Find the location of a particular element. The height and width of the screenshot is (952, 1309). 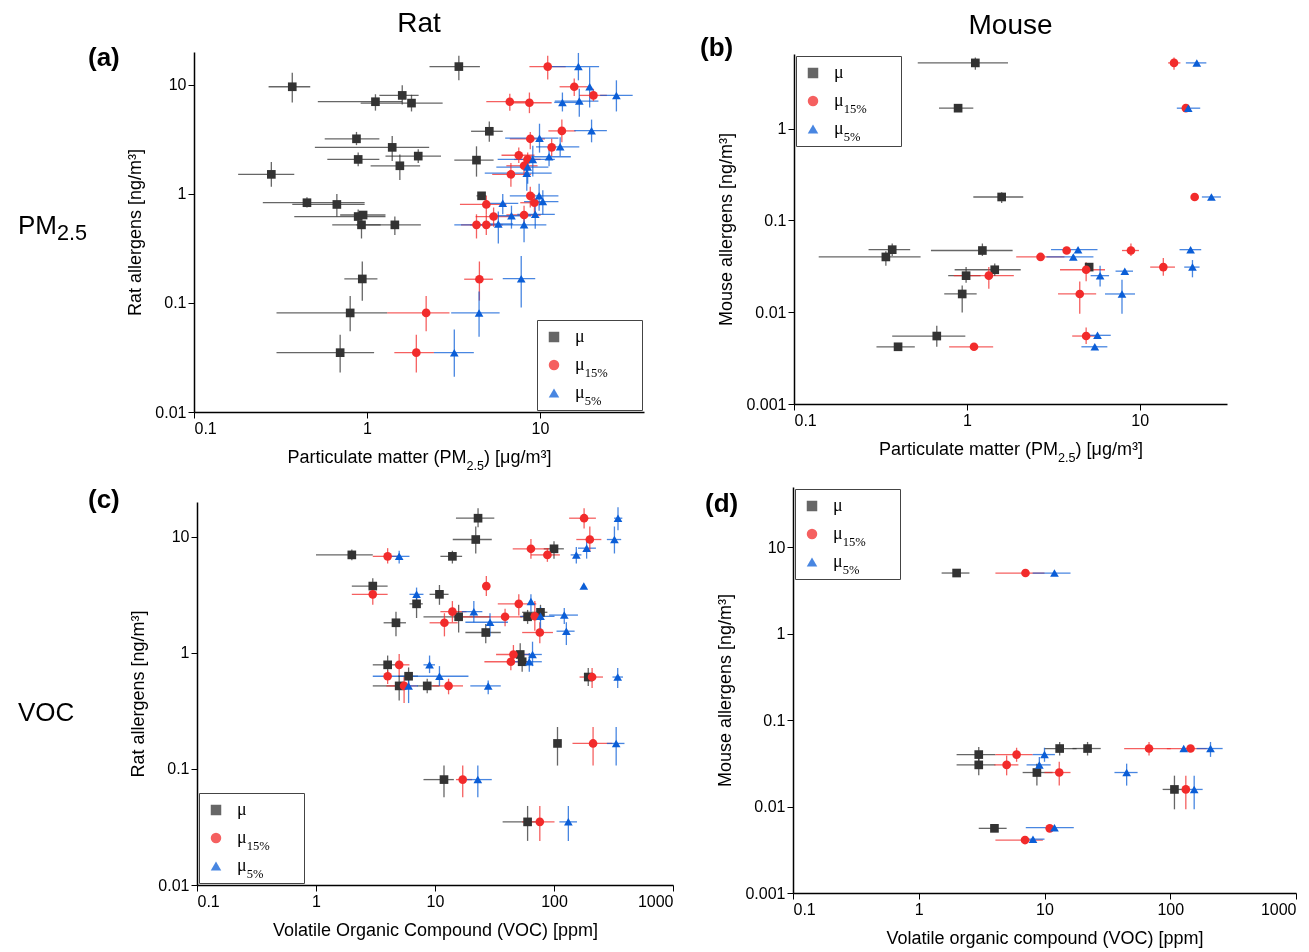

text: (d) is located at coordinates (722, 503).